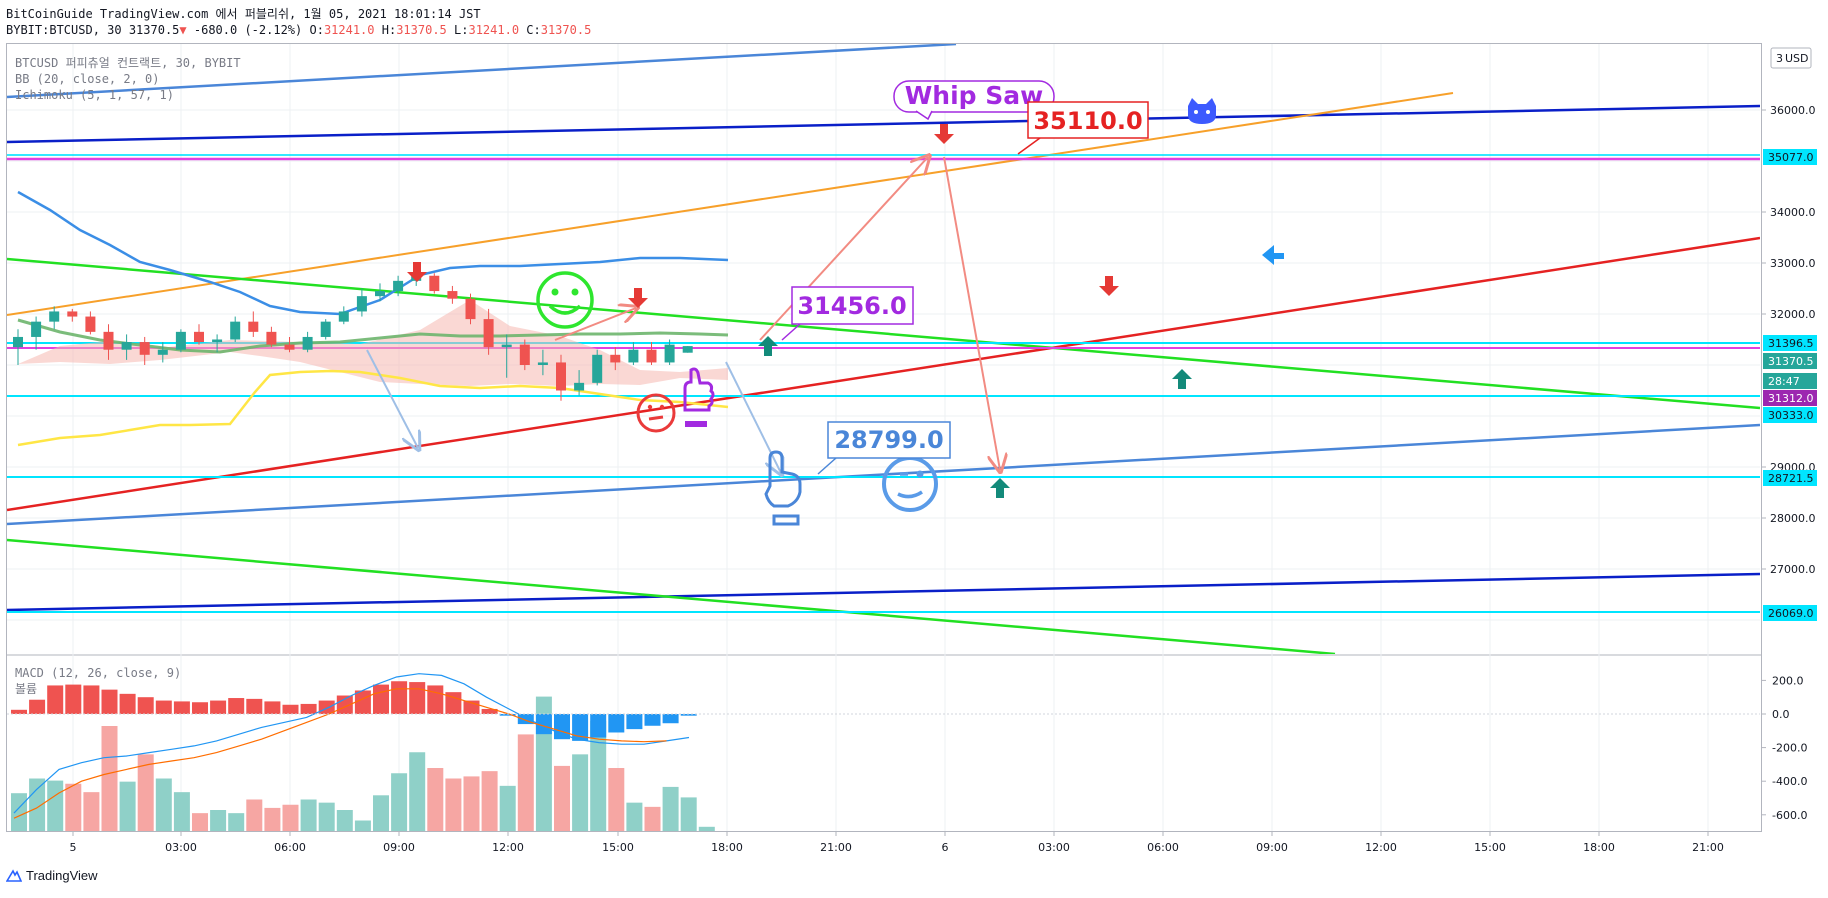 The height and width of the screenshot is (898, 1828). I want to click on callout-31456: 31456.0, so click(847, 313).